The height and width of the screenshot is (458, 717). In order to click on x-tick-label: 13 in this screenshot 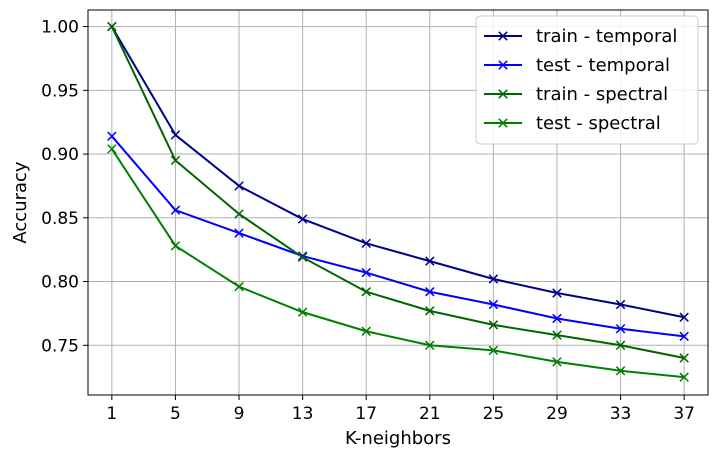, I will do `click(303, 414)`.